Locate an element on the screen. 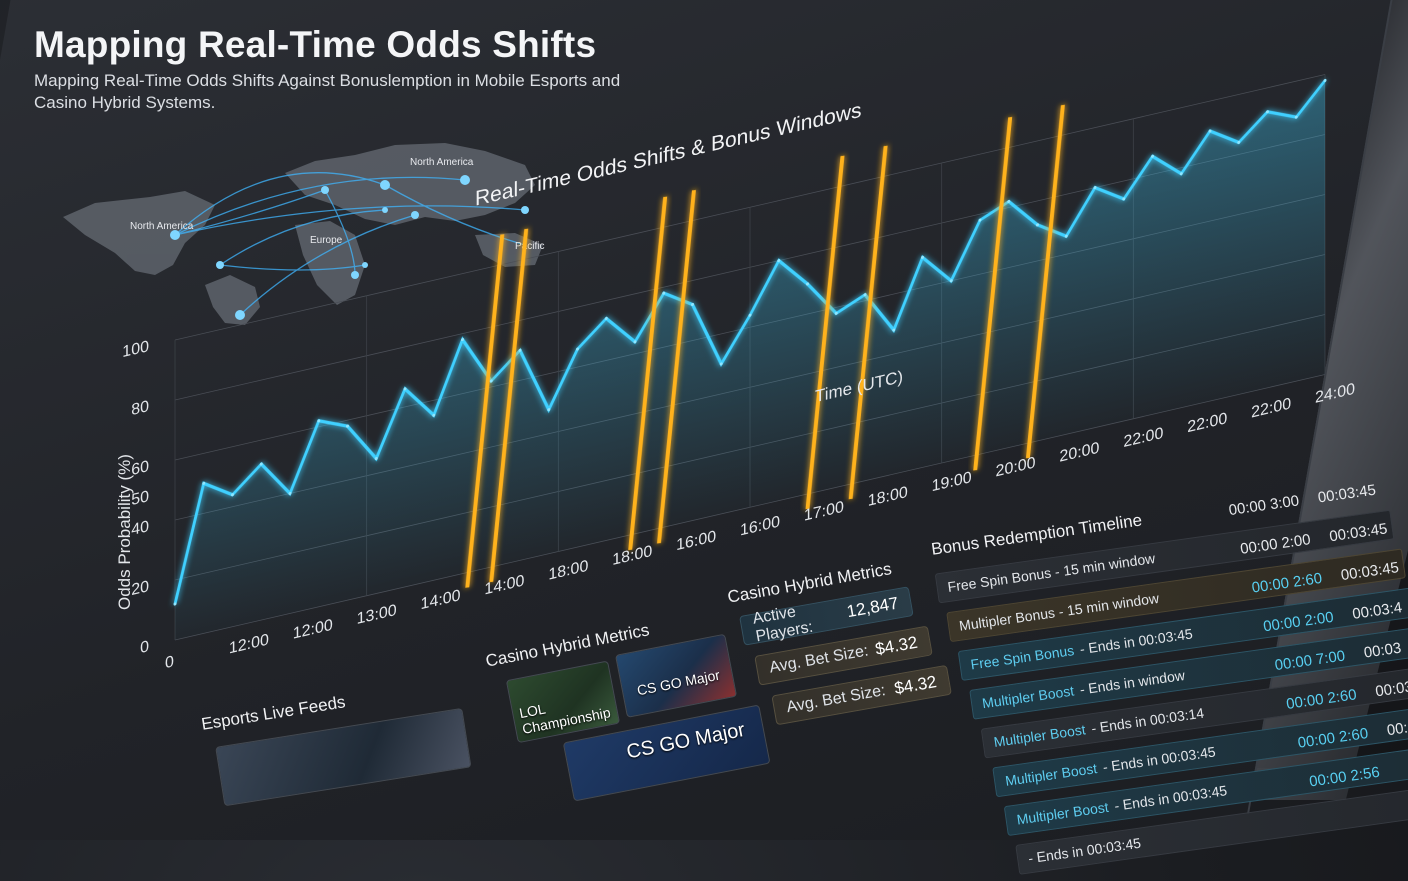 This screenshot has width=1408, height=881. page-title: Mapping Real-Time Odds Shifts is located at coordinates (315, 44).